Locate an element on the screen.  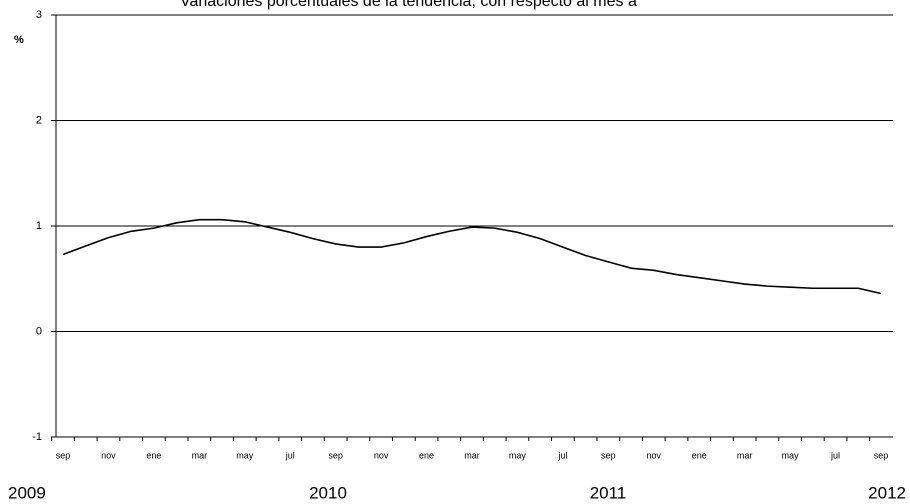
year-label: 2011 is located at coordinates (608, 492).